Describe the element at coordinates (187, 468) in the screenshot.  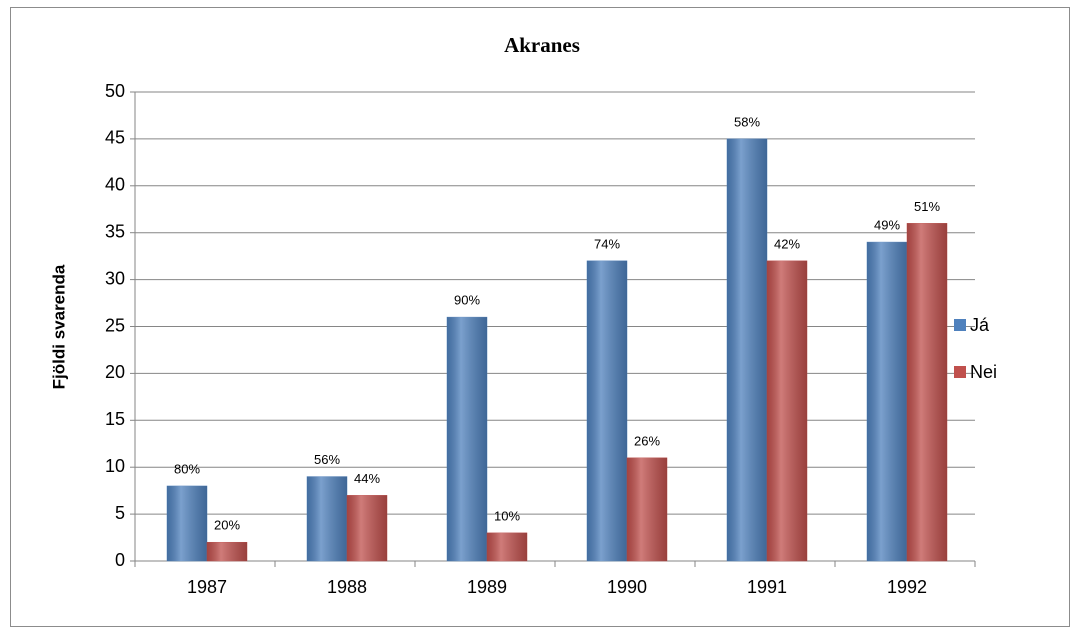
I see `data-label: 80%` at that location.